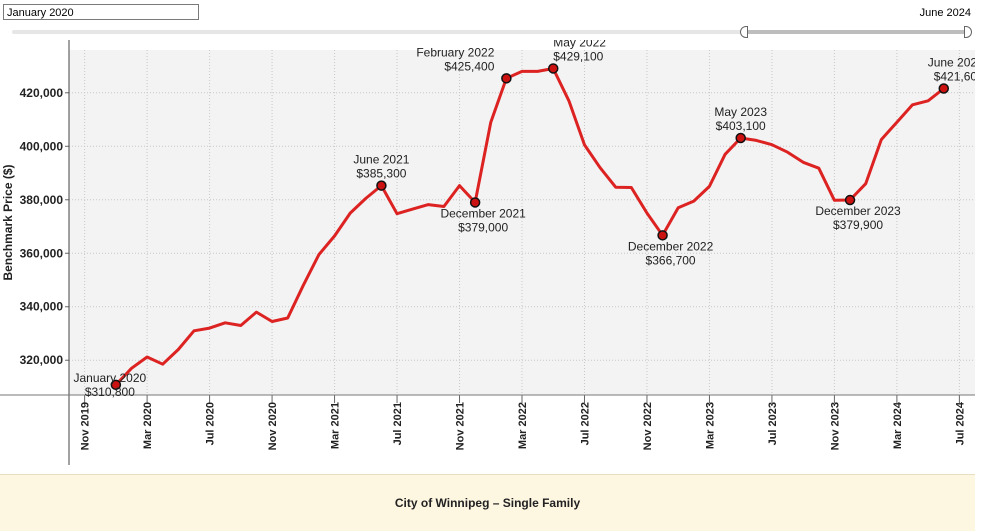 The image size is (991, 531). Describe the element at coordinates (110, 392) in the screenshot. I see `annotation-price-label: $310,800` at that location.